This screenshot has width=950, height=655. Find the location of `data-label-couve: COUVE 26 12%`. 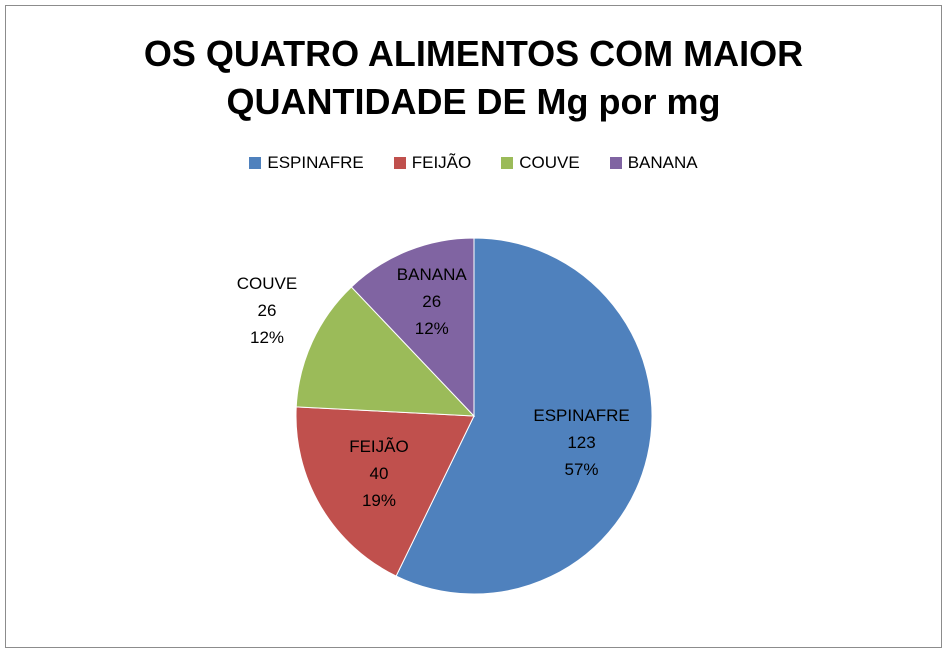

data-label-couve: COUVE 26 12% is located at coordinates (267, 310).